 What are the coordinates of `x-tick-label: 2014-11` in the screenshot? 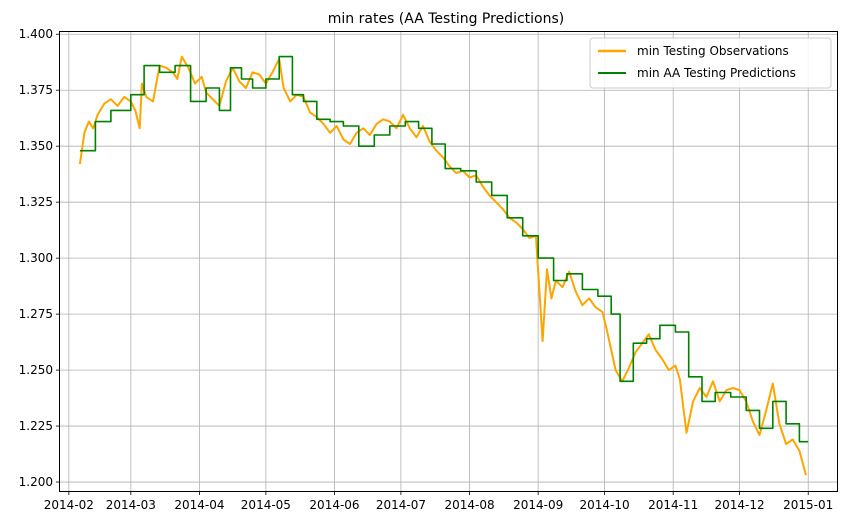 It's located at (673, 505).